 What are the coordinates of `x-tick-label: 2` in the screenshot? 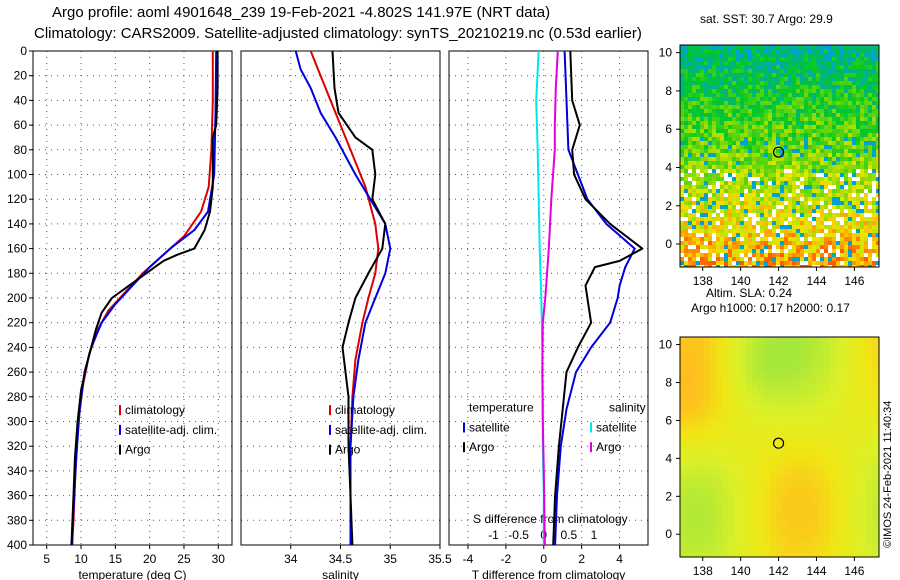 It's located at (581, 559).